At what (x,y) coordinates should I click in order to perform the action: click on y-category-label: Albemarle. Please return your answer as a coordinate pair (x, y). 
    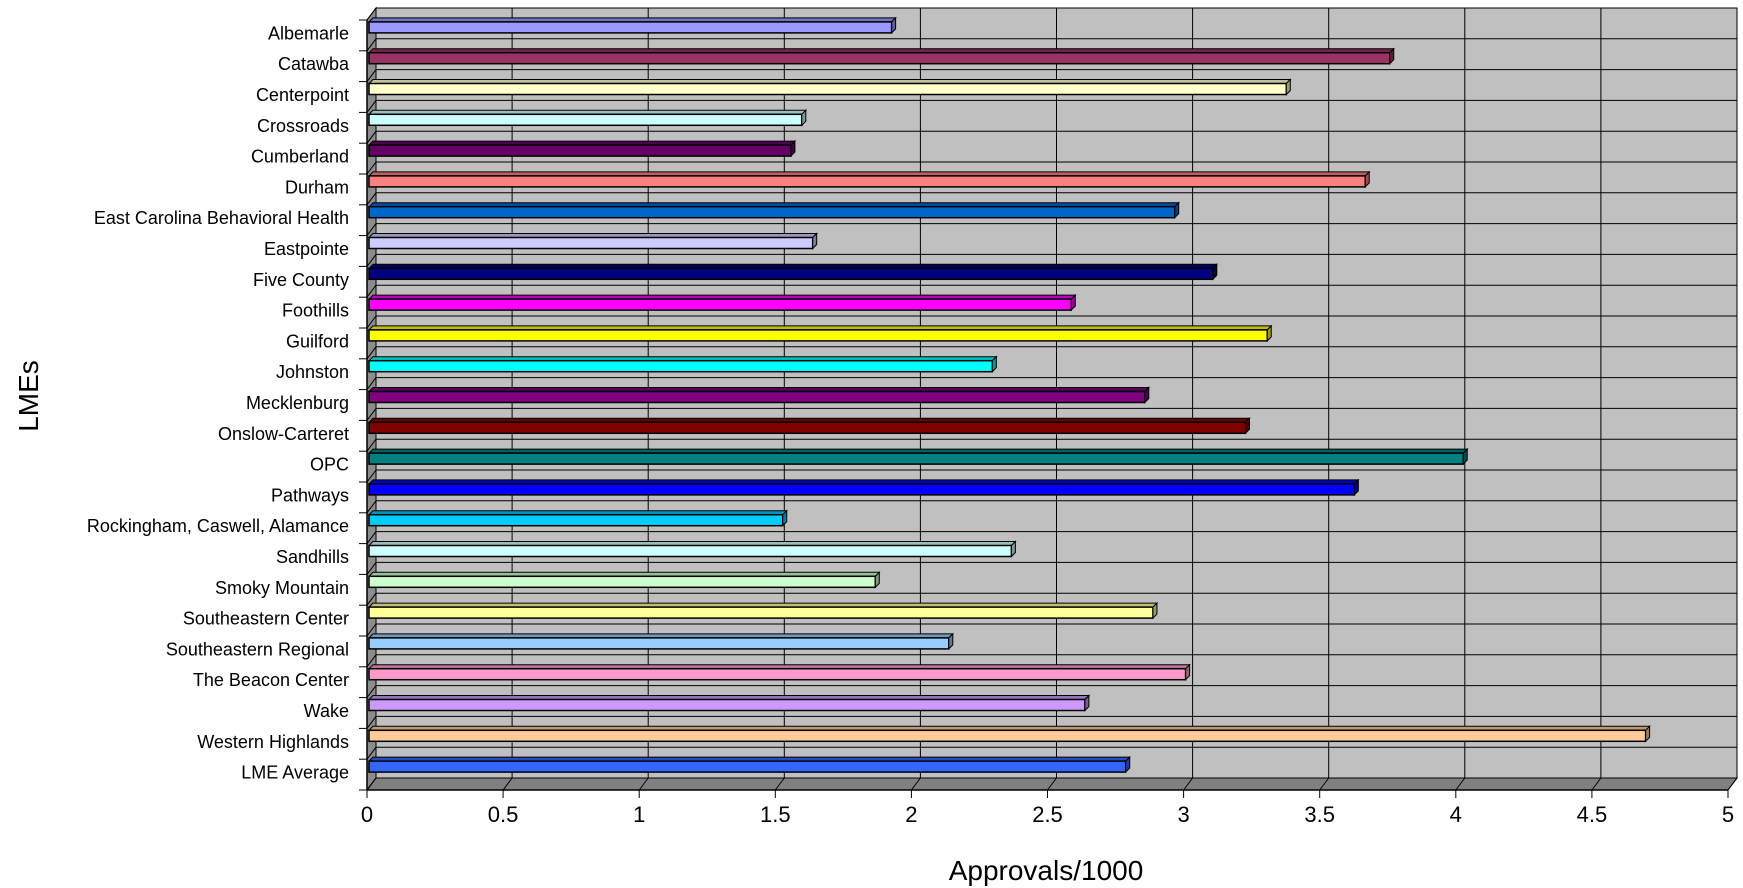
    Looking at the image, I should click on (308, 33).